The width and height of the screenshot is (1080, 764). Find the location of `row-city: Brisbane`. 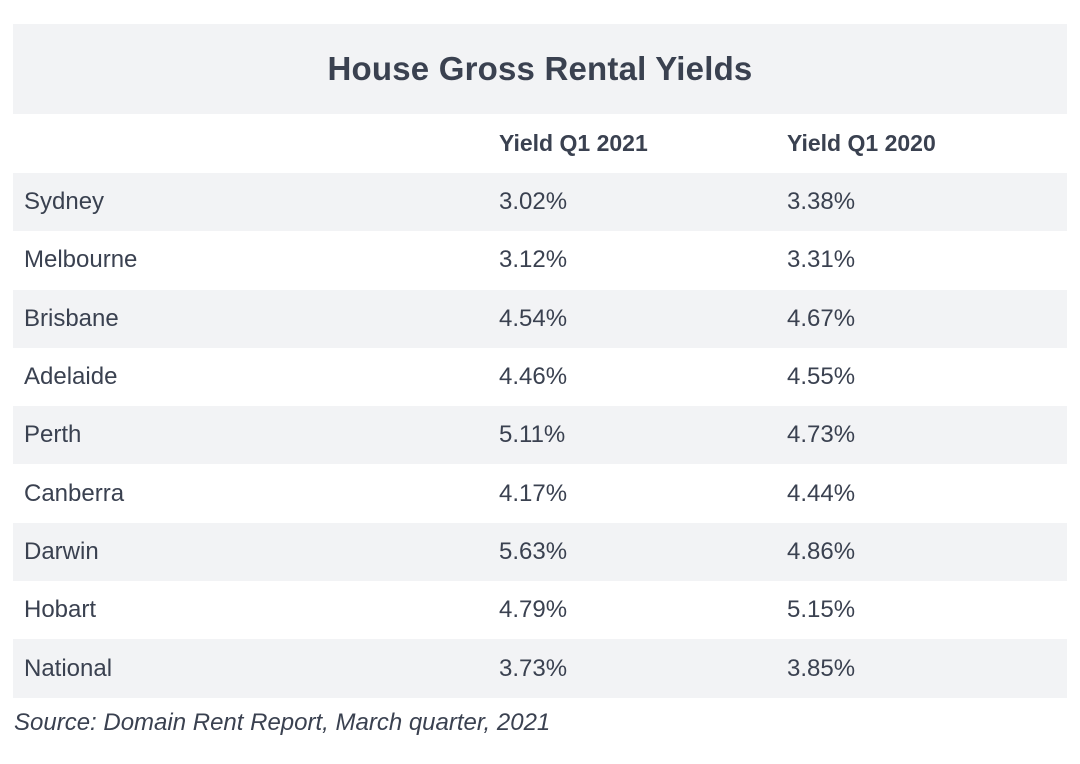

row-city: Brisbane is located at coordinates (71, 318).